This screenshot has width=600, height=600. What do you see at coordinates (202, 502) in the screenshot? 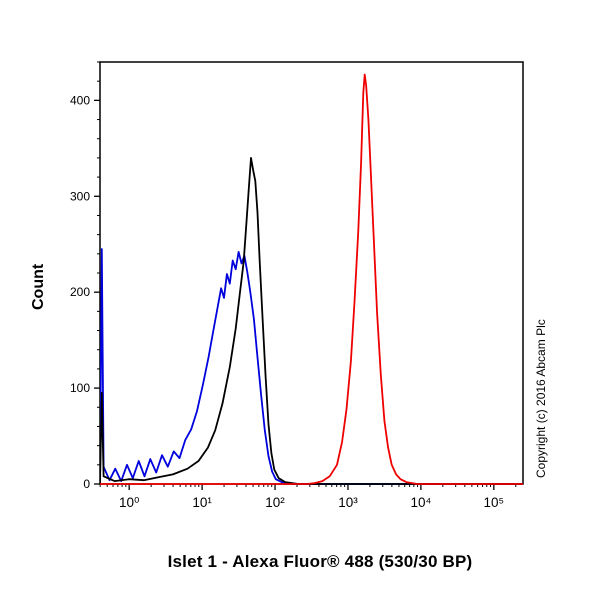
I see `svg-text: 10¹` at bounding box center [202, 502].